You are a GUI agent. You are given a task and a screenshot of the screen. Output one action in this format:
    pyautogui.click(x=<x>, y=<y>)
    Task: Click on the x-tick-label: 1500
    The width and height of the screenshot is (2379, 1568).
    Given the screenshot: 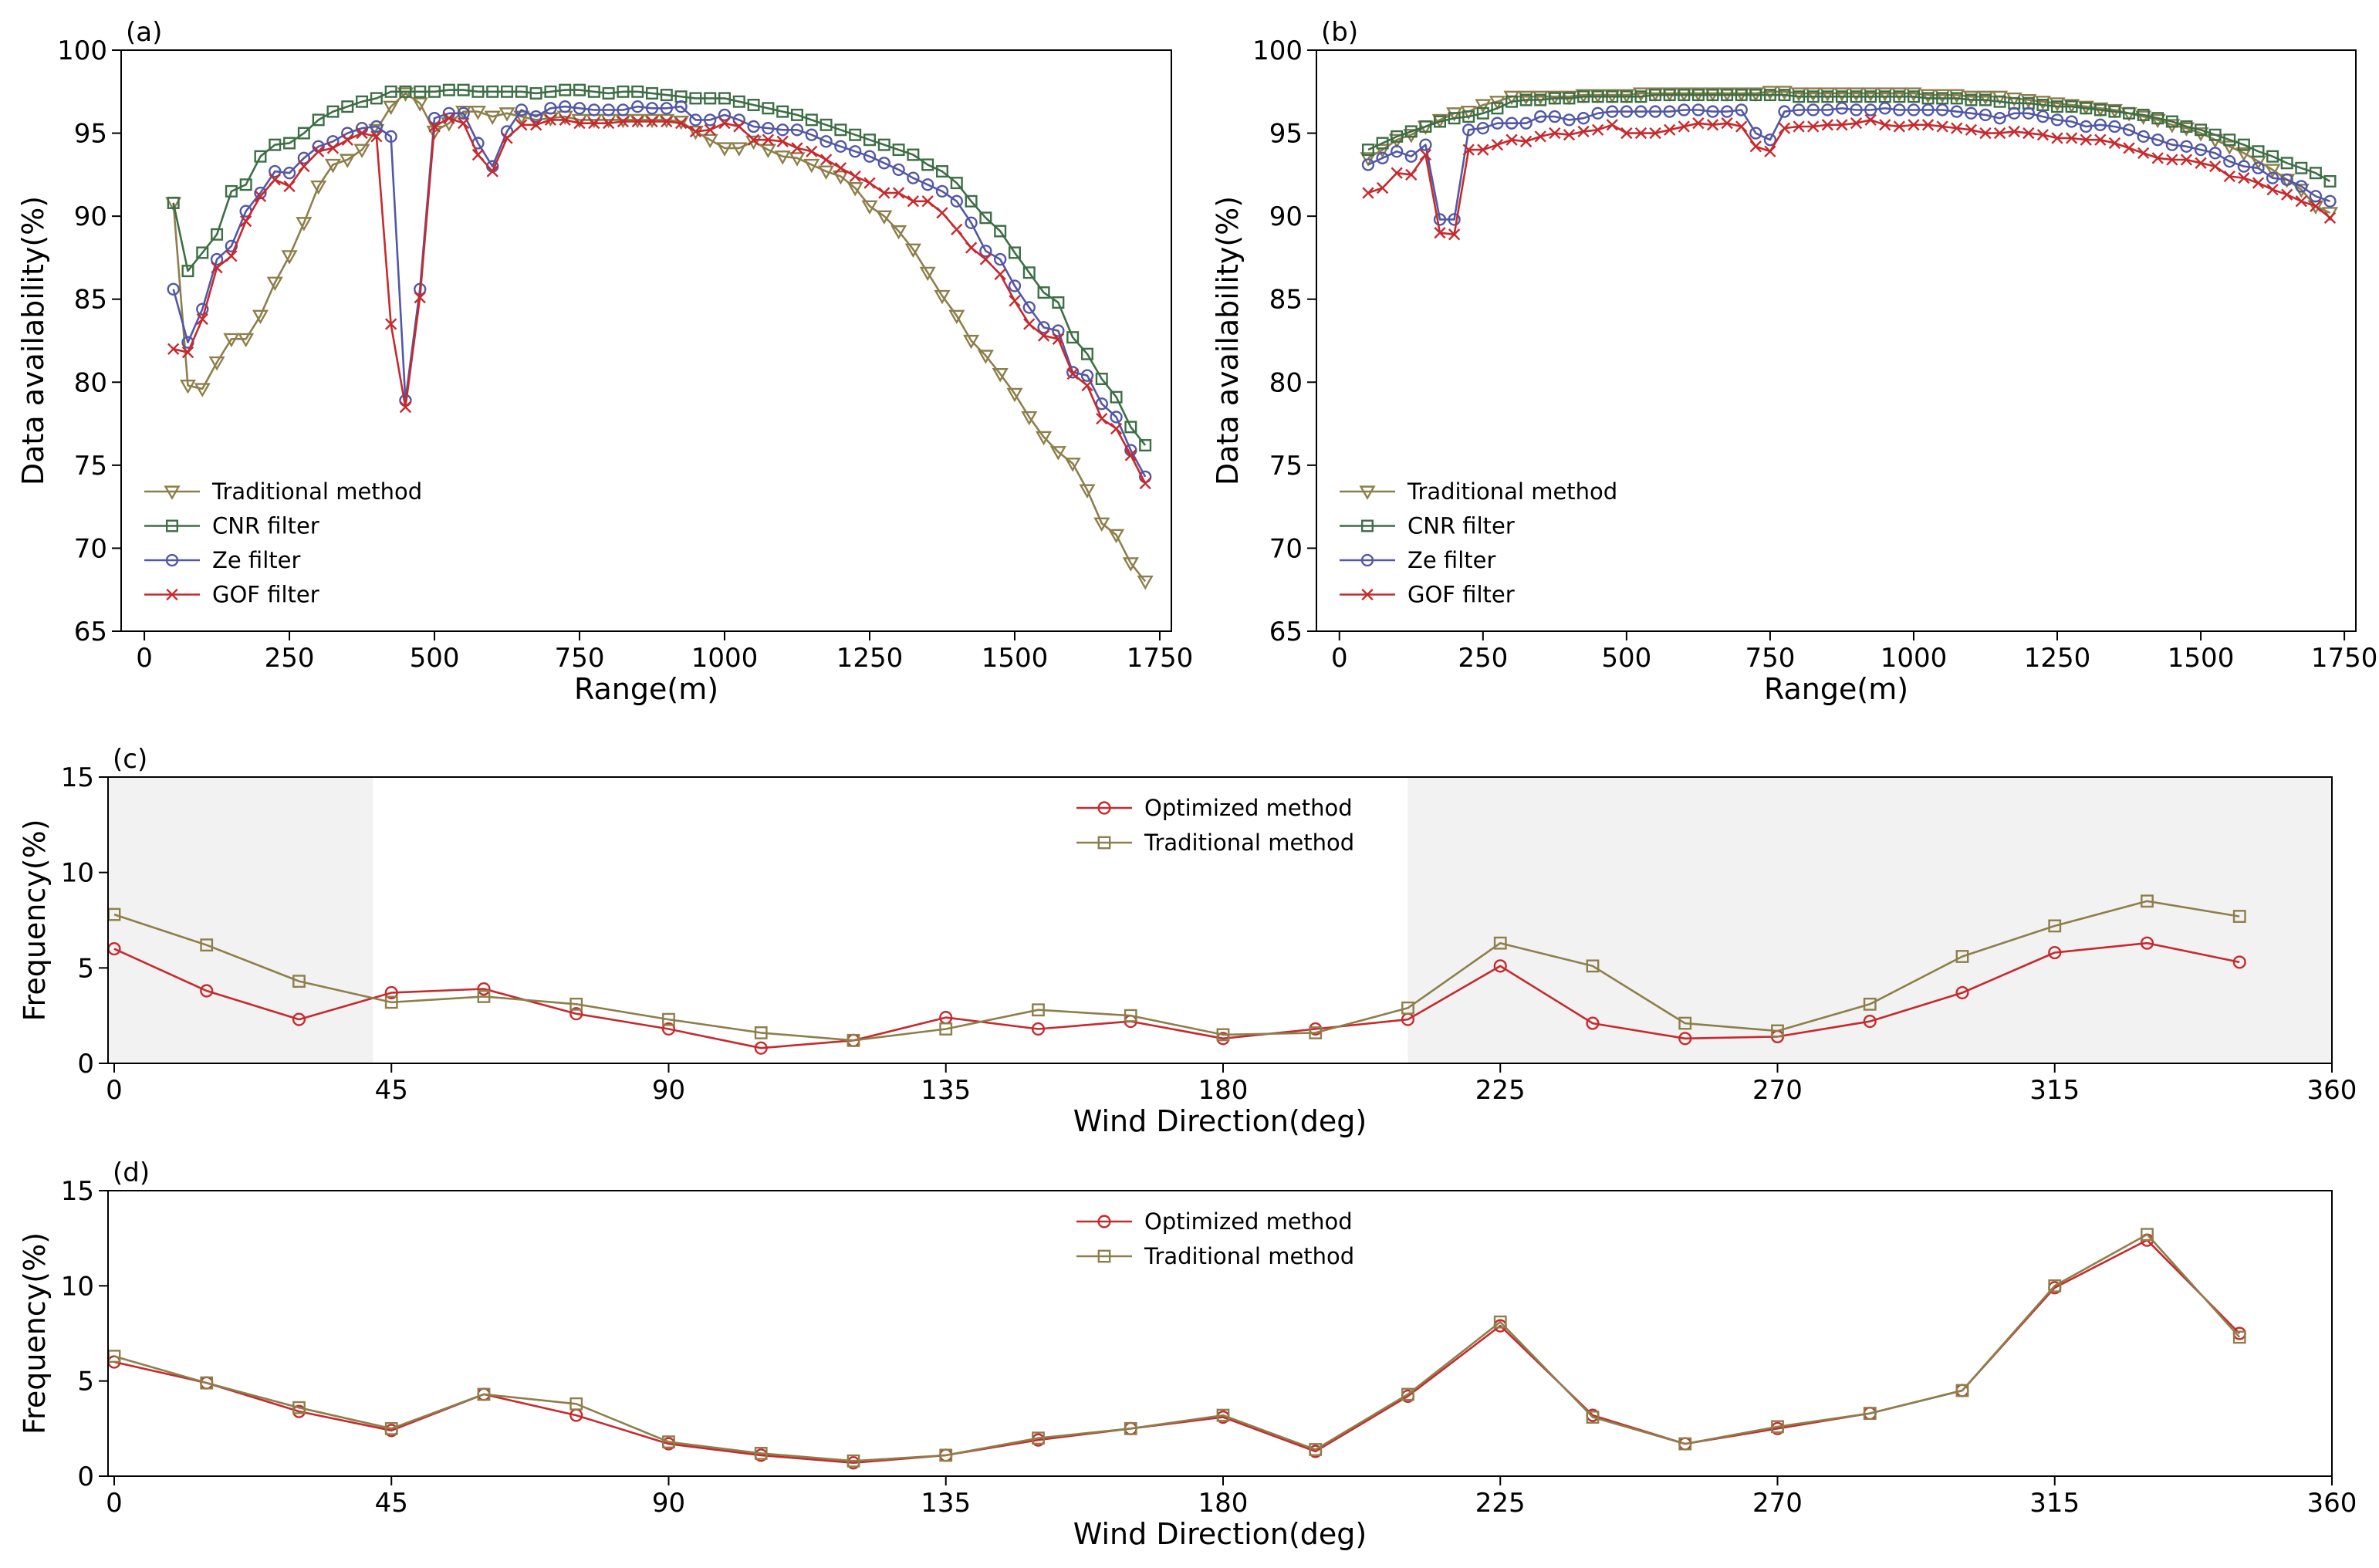 What is the action you would take?
    pyautogui.click(x=2202, y=658)
    